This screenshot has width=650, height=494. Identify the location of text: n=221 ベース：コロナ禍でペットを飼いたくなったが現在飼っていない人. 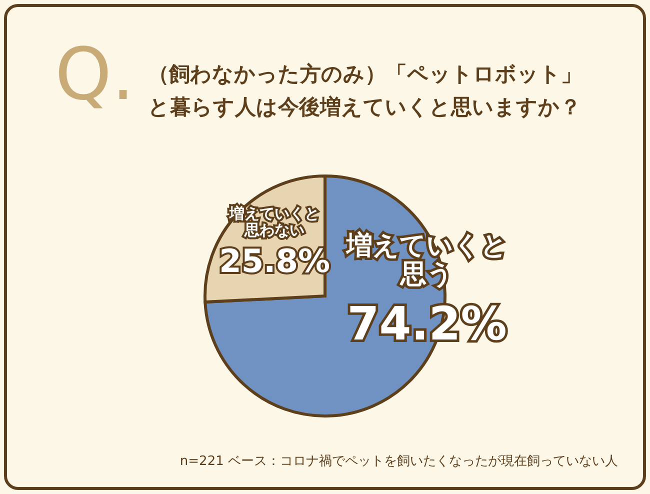
(399, 461).